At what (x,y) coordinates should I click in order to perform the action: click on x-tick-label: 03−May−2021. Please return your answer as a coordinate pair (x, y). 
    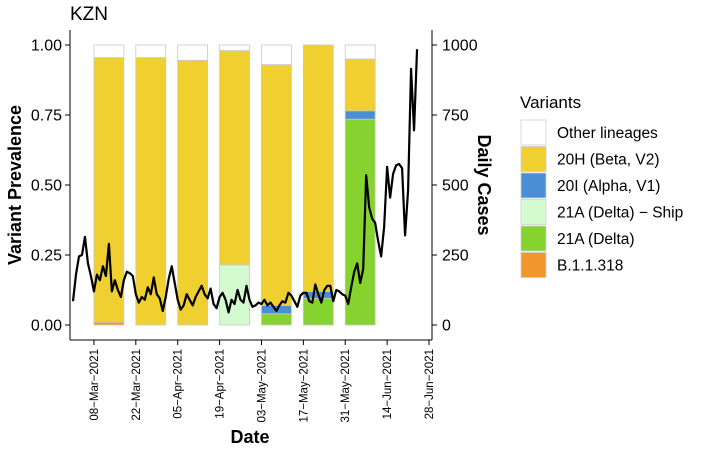
    Looking at the image, I should click on (262, 386).